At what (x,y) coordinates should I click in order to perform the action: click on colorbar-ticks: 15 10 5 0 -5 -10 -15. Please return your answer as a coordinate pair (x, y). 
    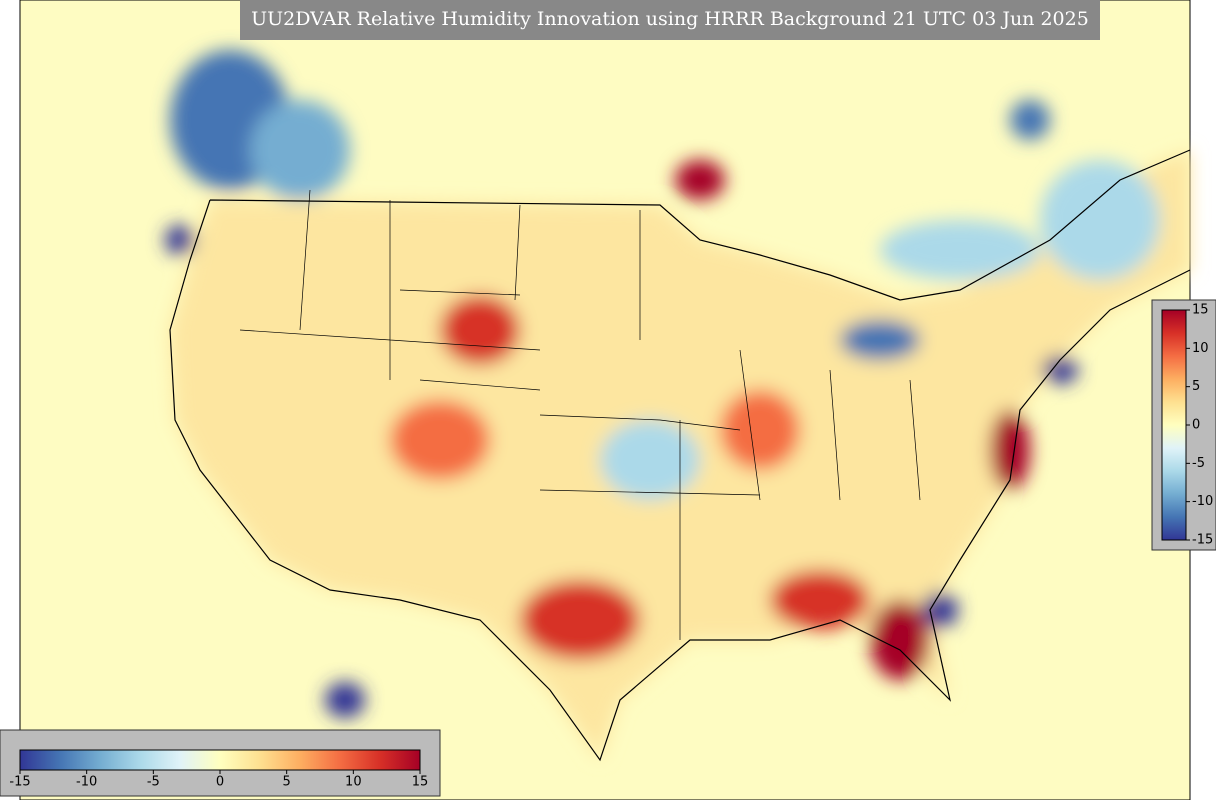
    Looking at the image, I should click on (1199, 425).